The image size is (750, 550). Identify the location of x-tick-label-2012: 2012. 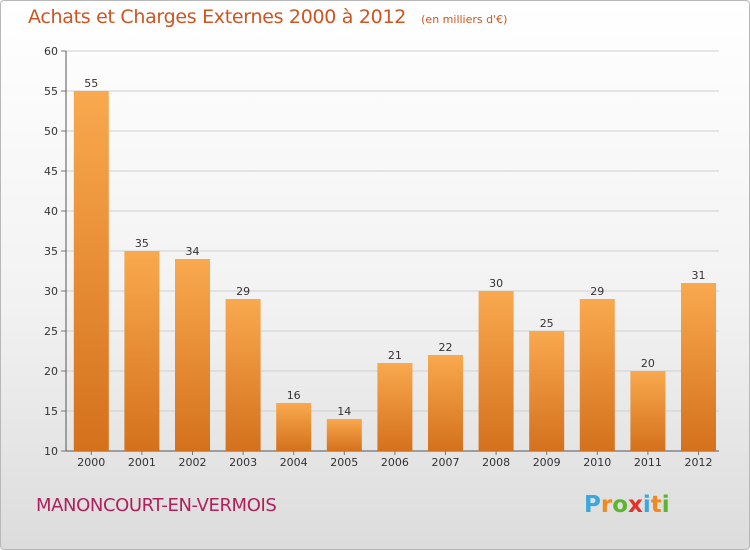
(699, 462).